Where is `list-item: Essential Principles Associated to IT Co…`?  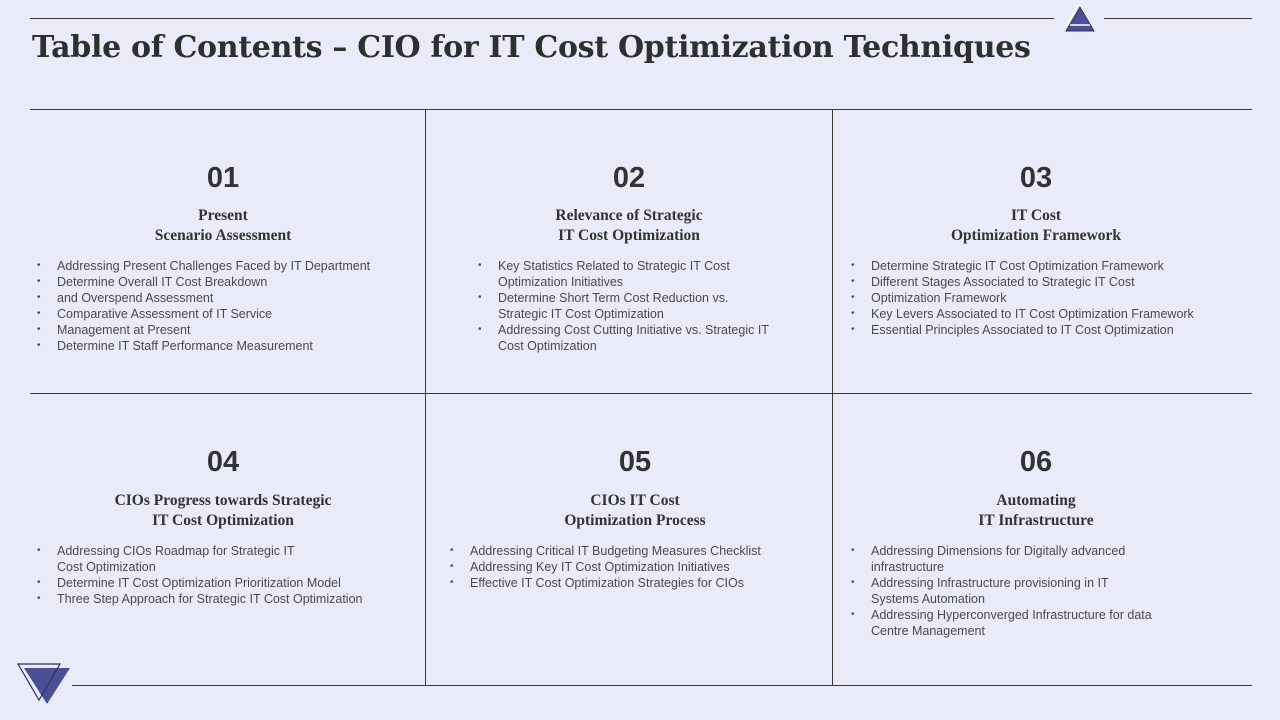 list-item: Essential Principles Associated to IT Co… is located at coordinates (1046, 330).